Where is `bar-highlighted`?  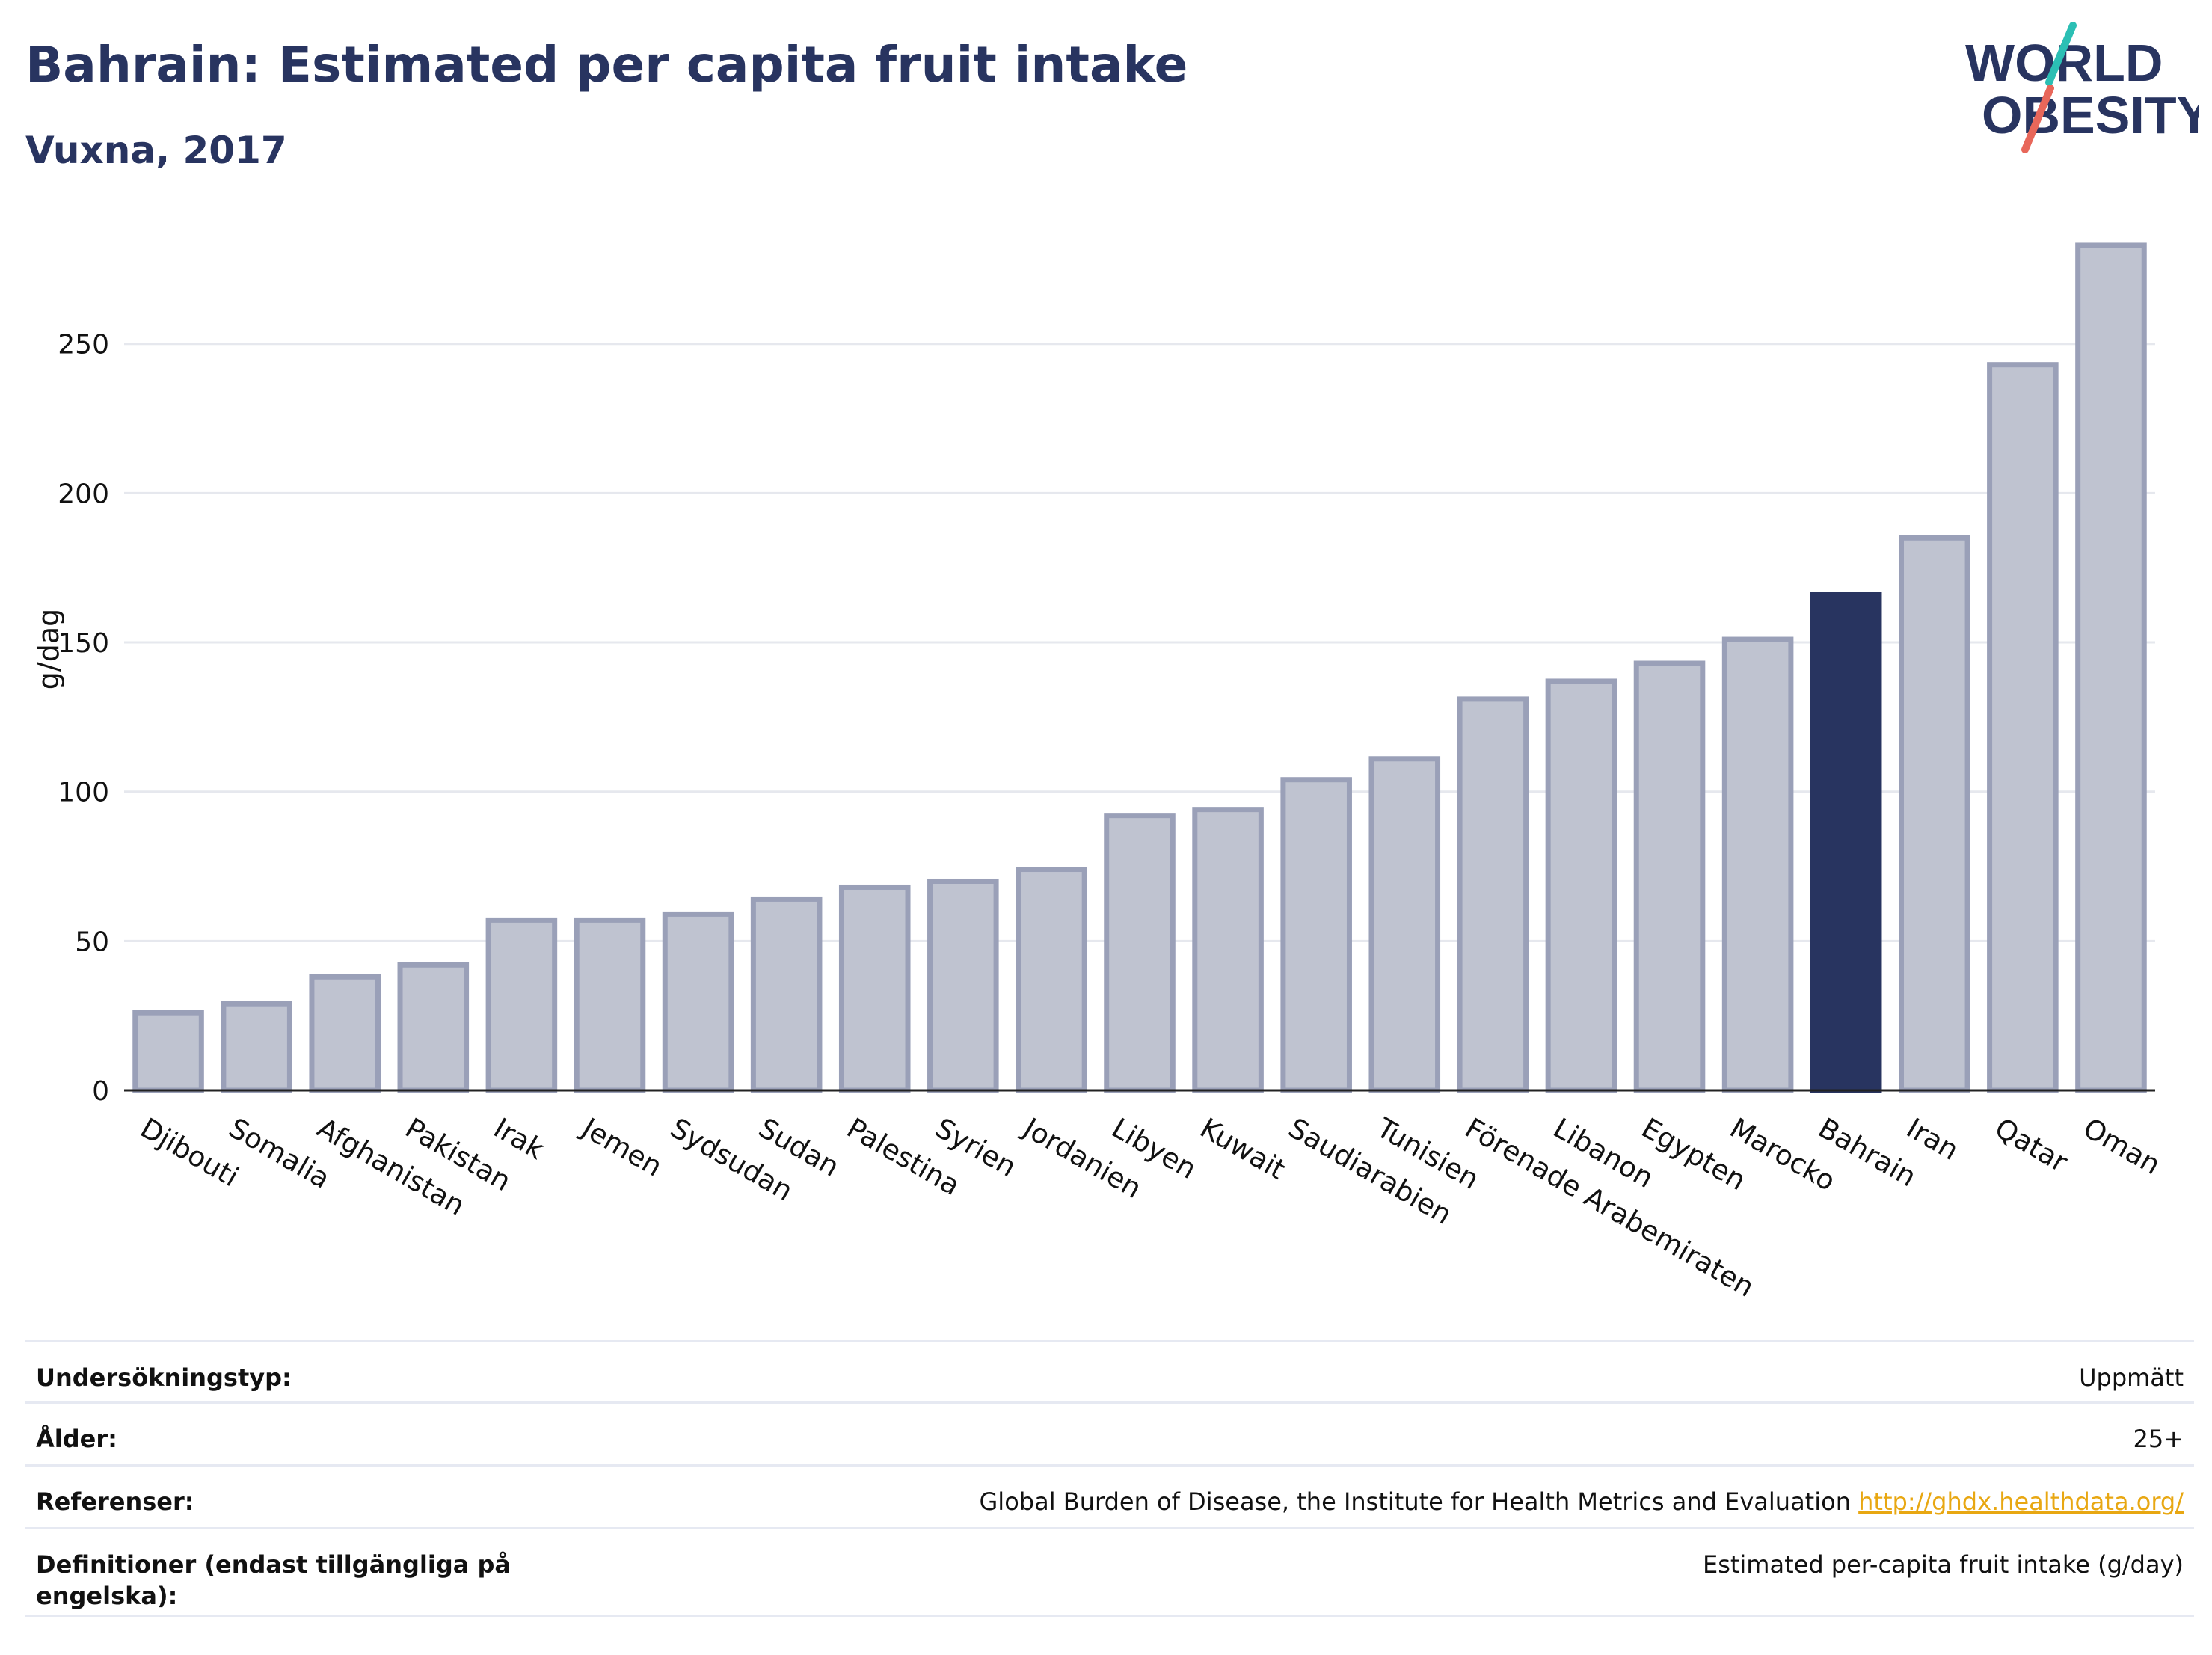
bar-highlighted is located at coordinates (1846, 842).